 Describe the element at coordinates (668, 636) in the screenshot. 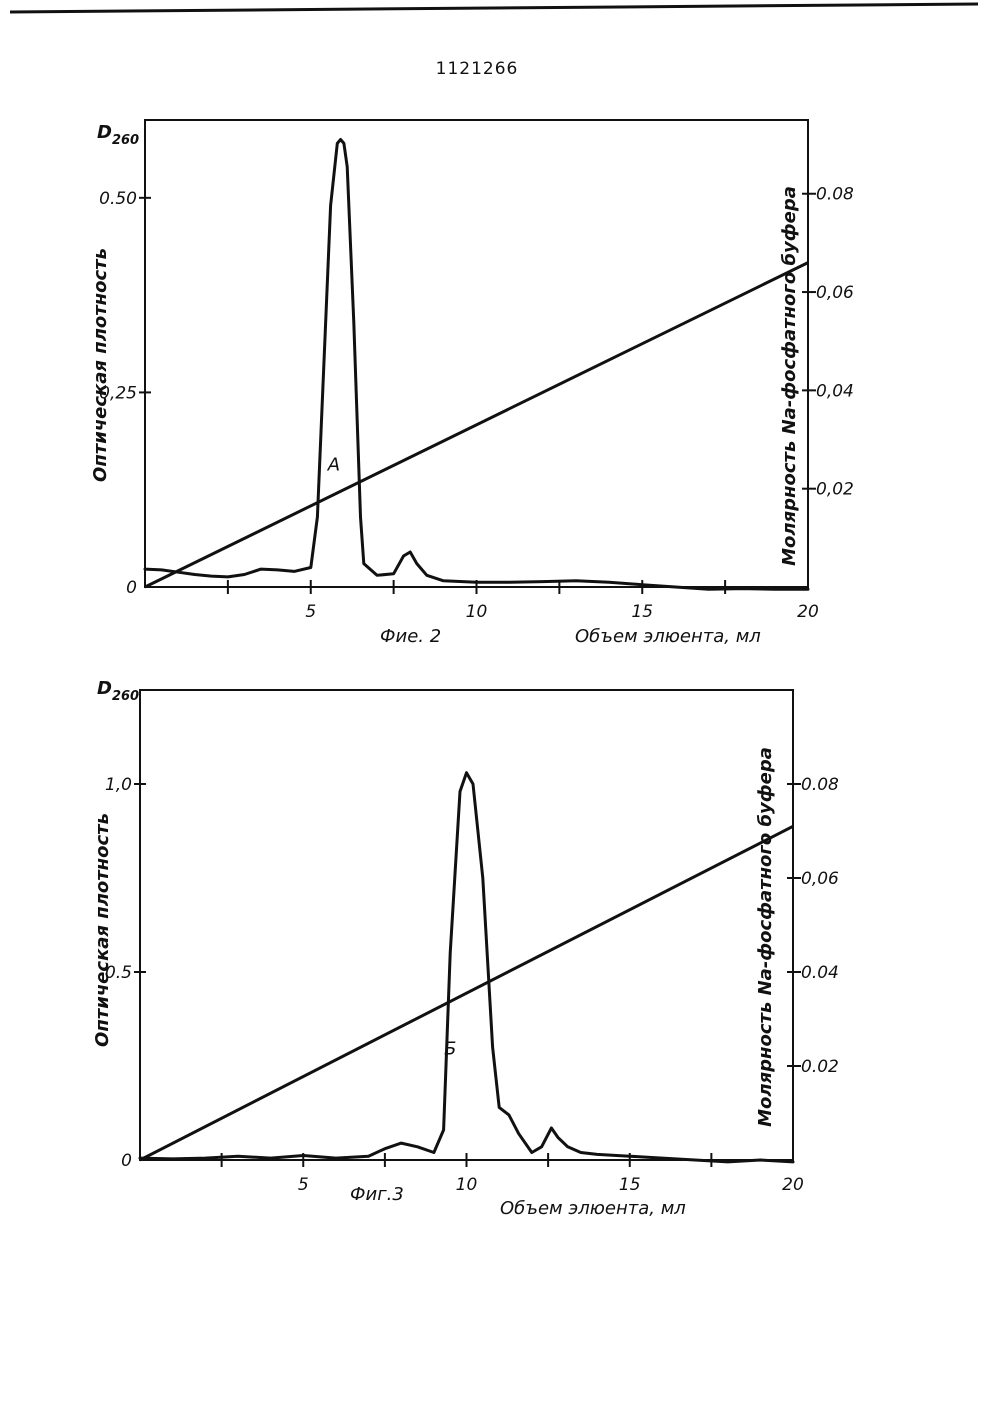

I see `fig2-x-label: Объем элюента, мл` at that location.